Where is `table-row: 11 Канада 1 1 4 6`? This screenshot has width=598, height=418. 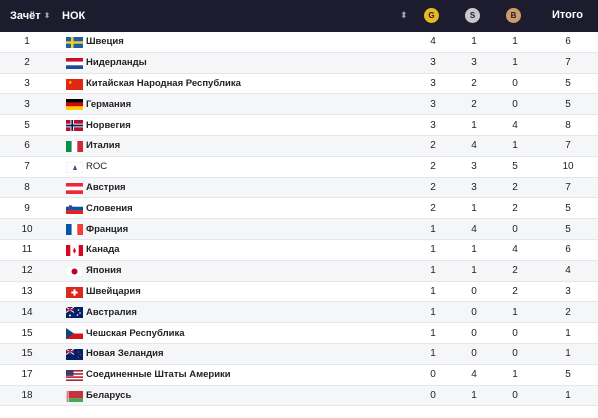 table-row: 11 Канада 1 1 4 6 is located at coordinates (299, 250).